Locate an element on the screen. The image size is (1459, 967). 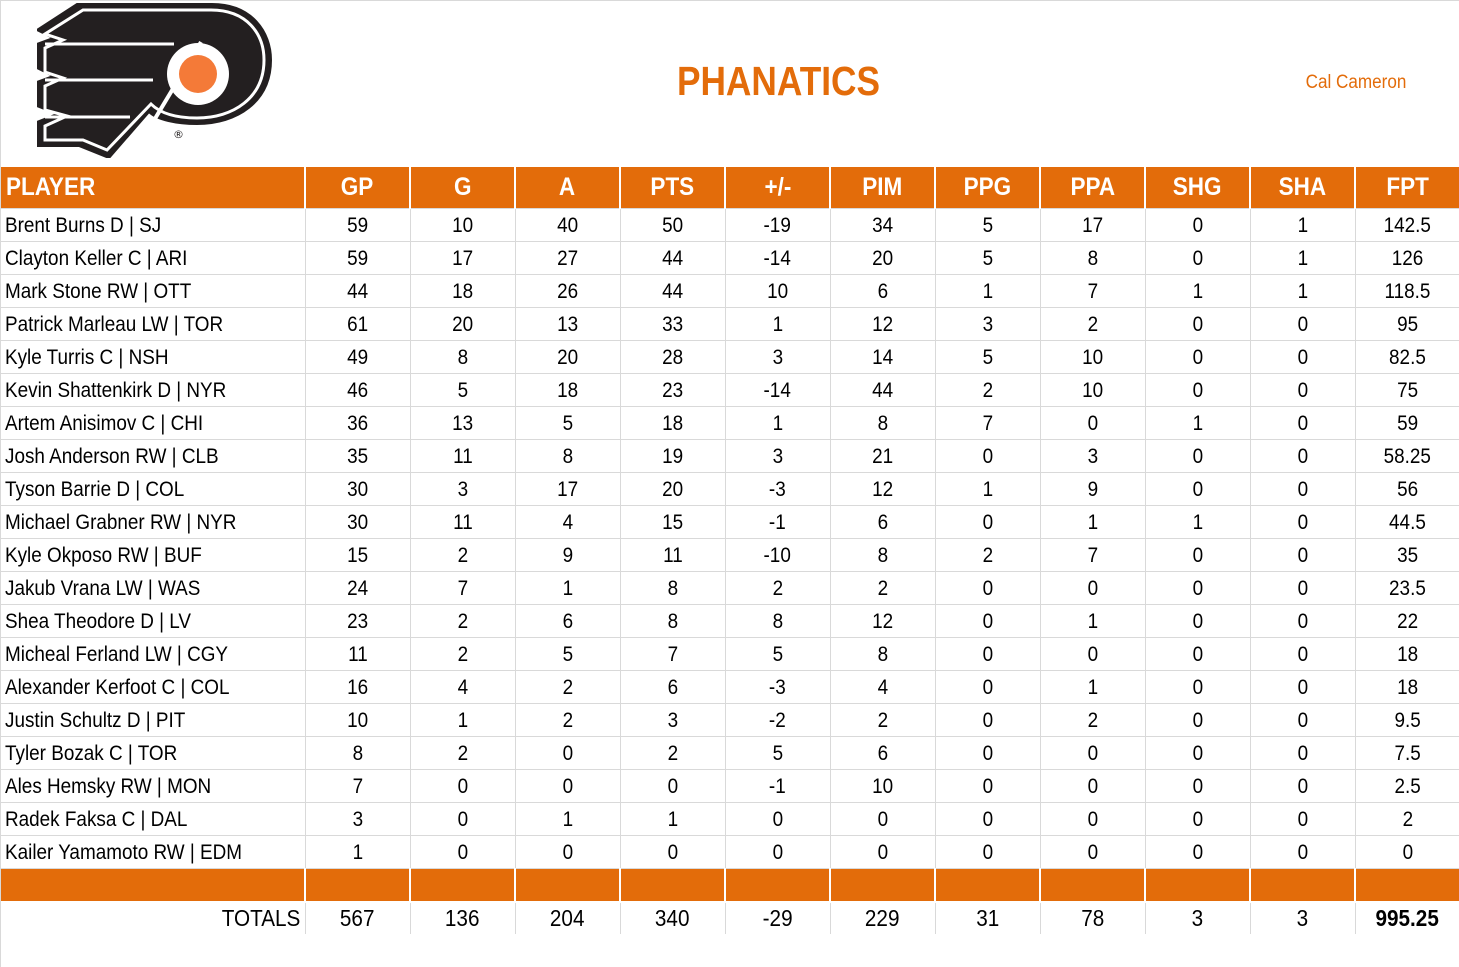
cell-fpt: 7.5 is located at coordinates (1407, 753).